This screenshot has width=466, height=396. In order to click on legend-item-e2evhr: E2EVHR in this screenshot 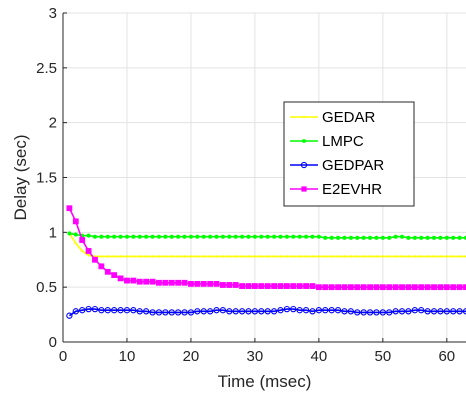, I will do `click(336, 189)`.